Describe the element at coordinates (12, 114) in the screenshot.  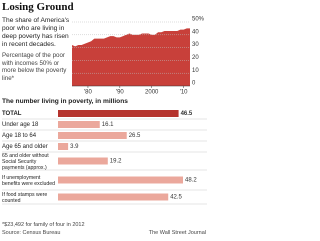
I see `category-label: TOTAL` at that location.